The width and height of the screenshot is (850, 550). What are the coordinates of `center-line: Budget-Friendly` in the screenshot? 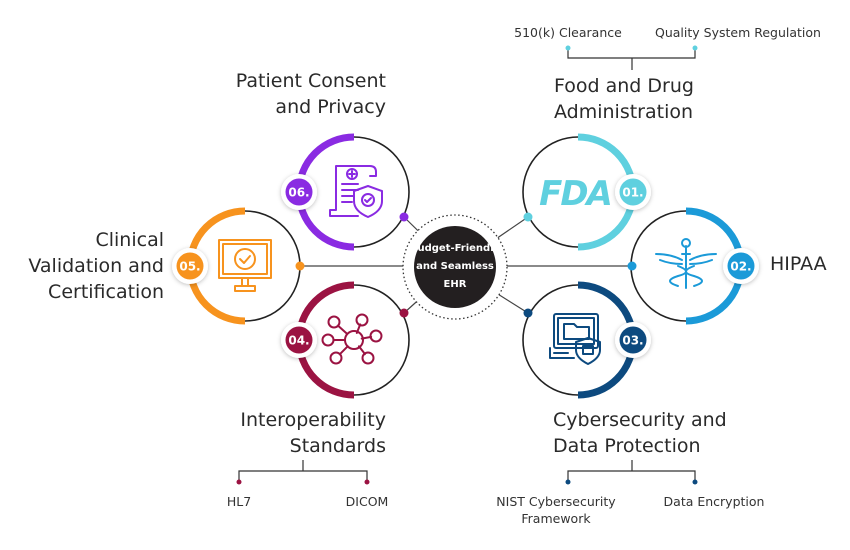 It's located at (455, 248).